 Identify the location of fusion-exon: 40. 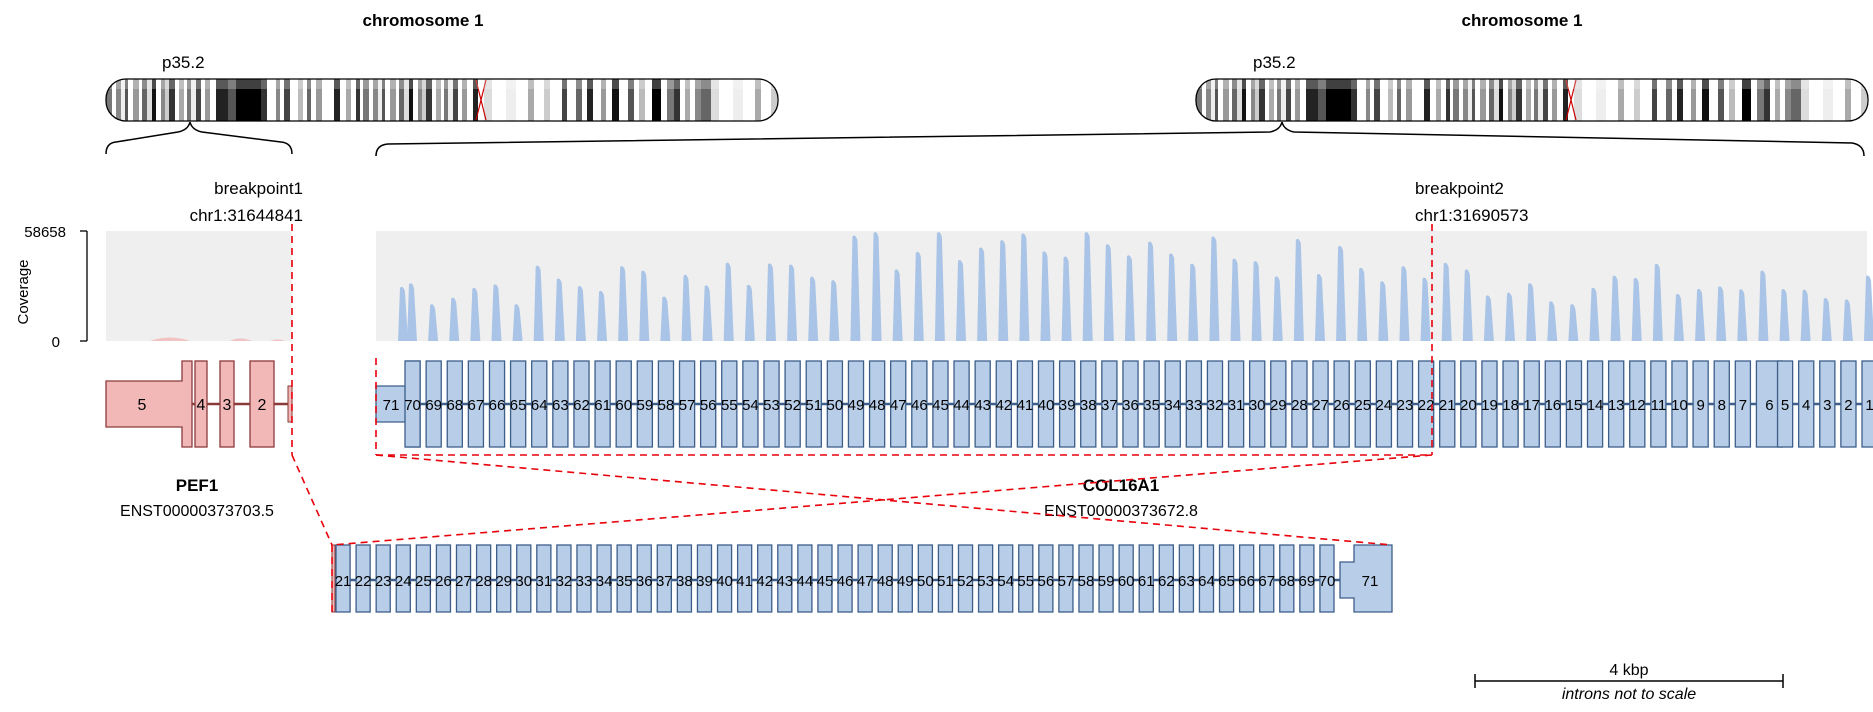
(724, 578).